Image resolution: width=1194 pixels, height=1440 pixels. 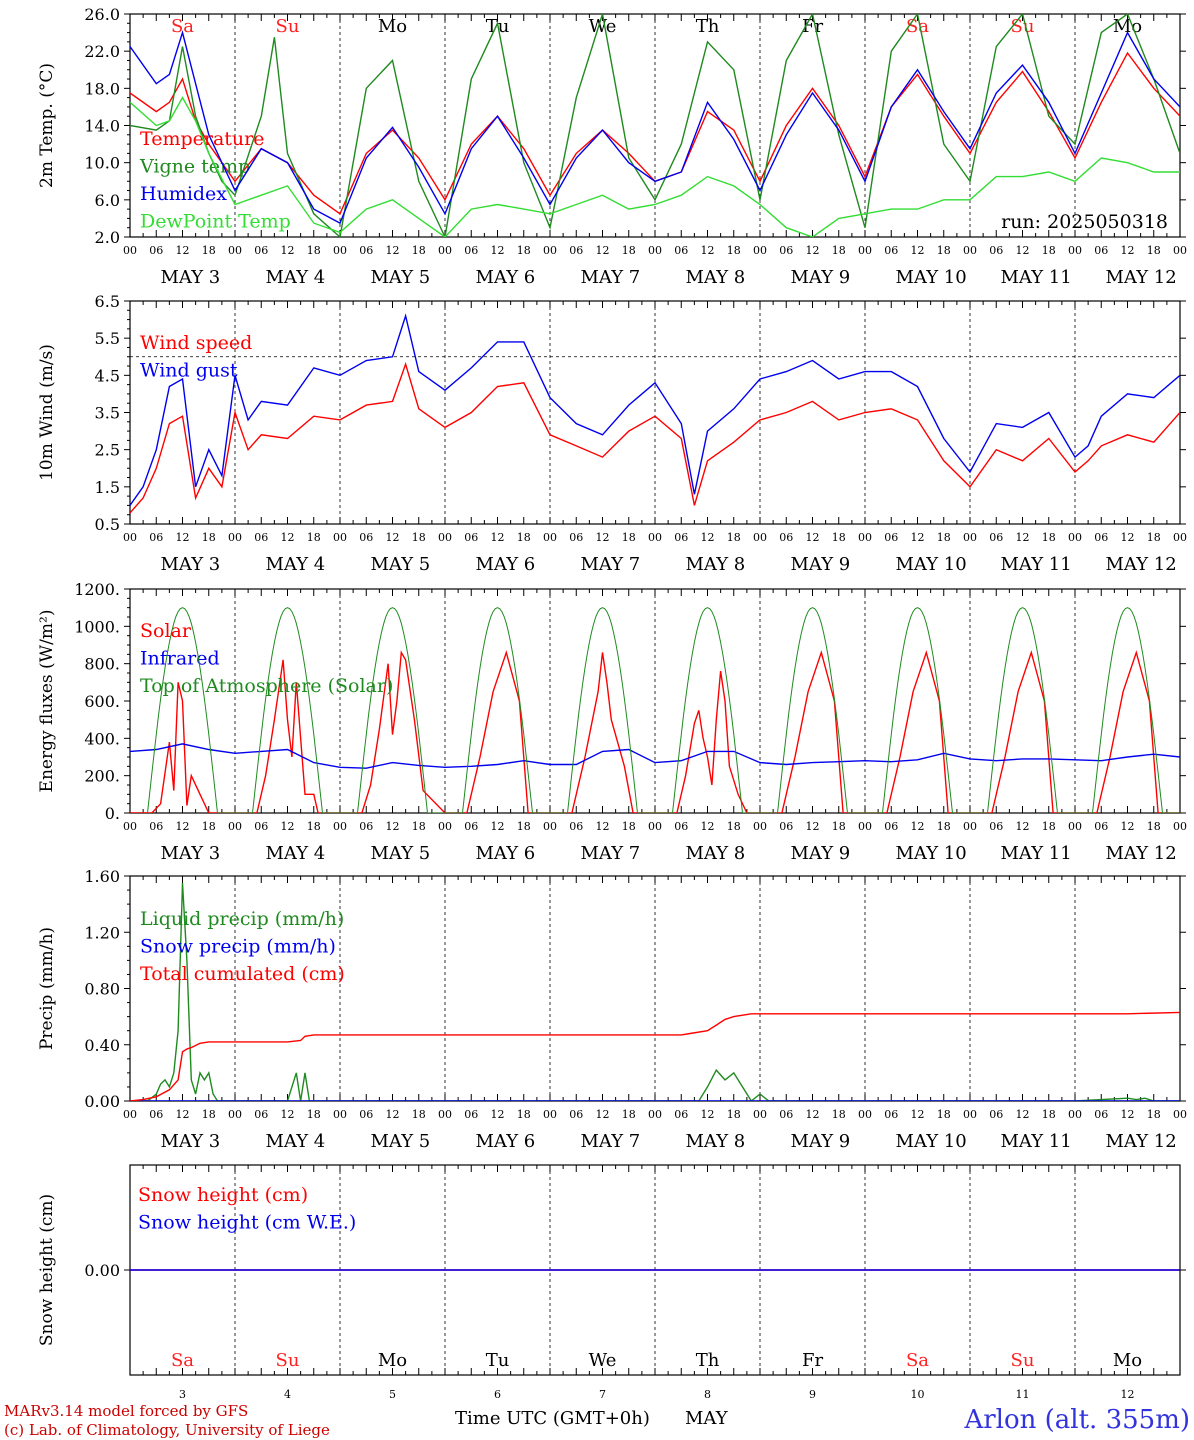 What do you see at coordinates (266, 686) in the screenshot?
I see `legend-top-of-atmosphere-solar-: Top of Atmosphere (Solar)` at bounding box center [266, 686].